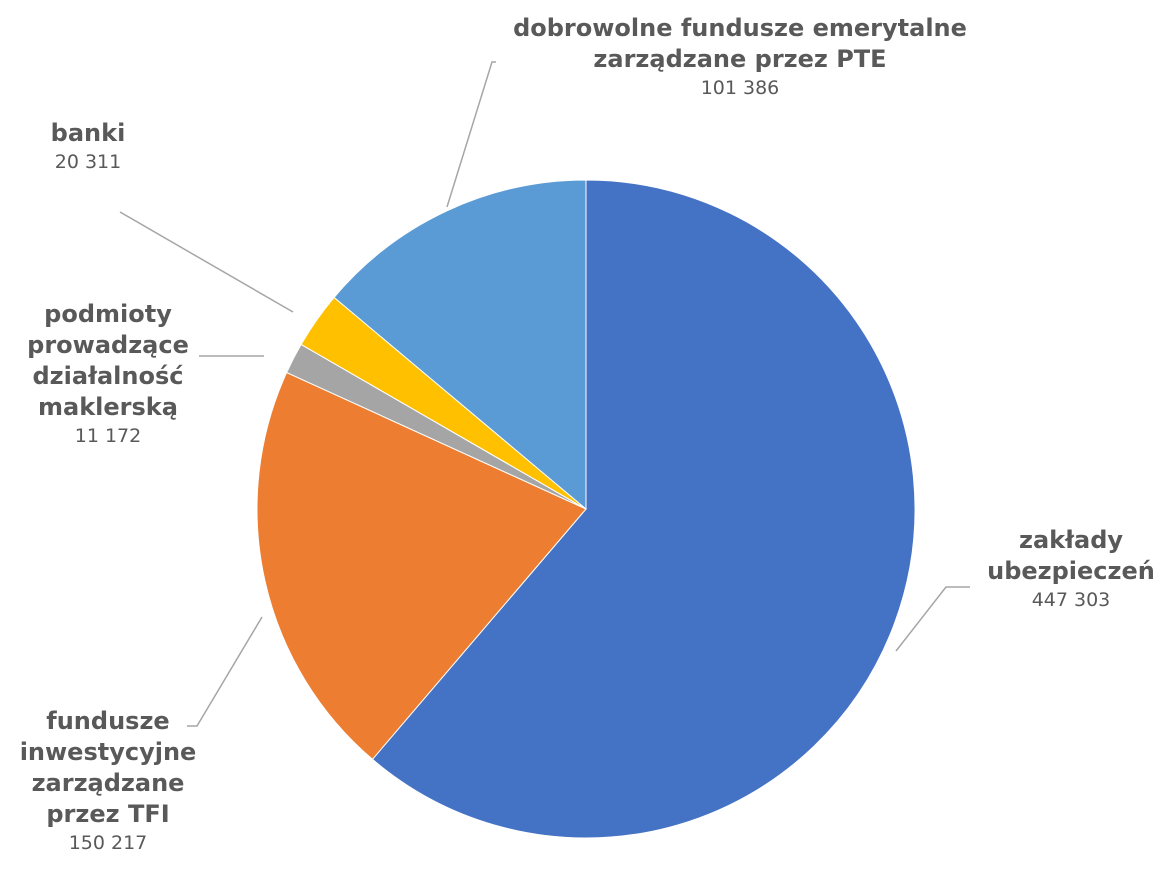 The height and width of the screenshot is (875, 1159). I want to click on slice-label-name-line: zarządzane przez PTE, so click(739, 59).